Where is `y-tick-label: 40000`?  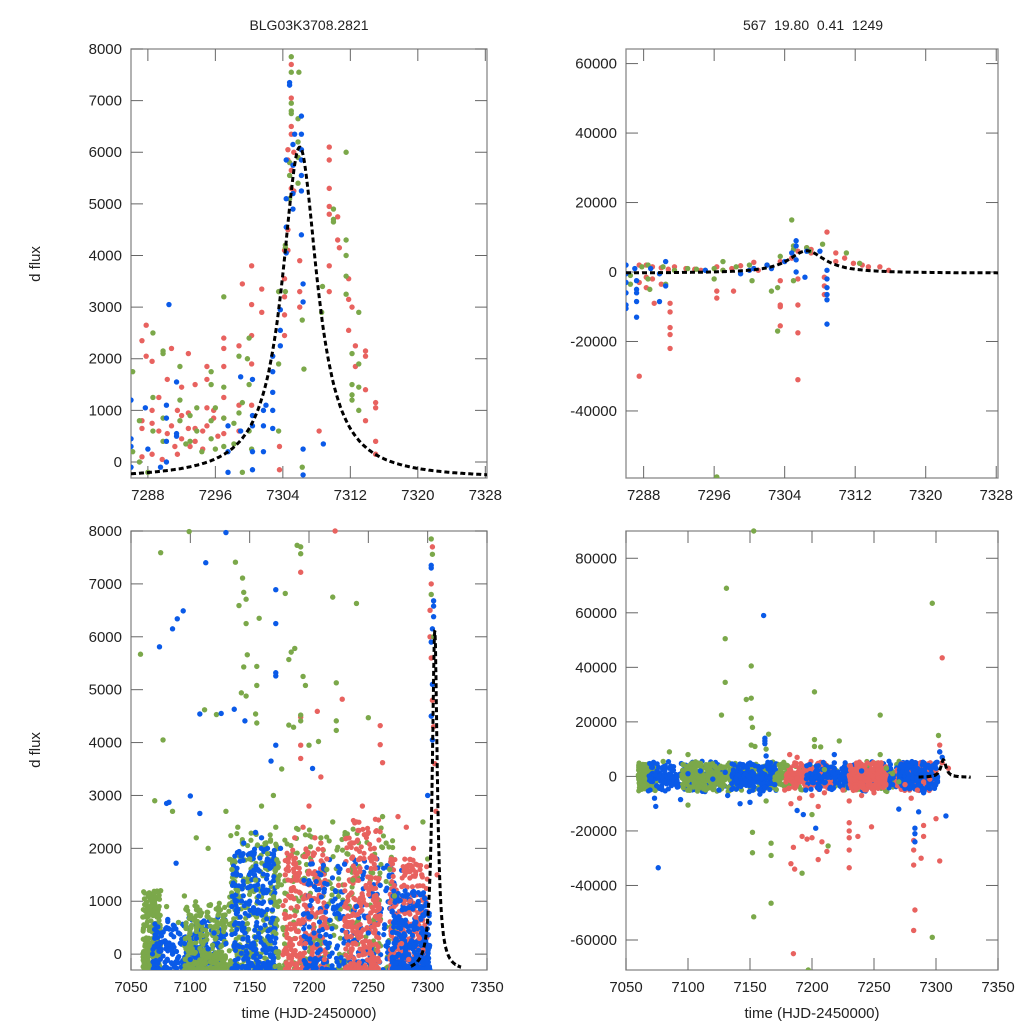
y-tick-label: 40000 is located at coordinates (596, 133).